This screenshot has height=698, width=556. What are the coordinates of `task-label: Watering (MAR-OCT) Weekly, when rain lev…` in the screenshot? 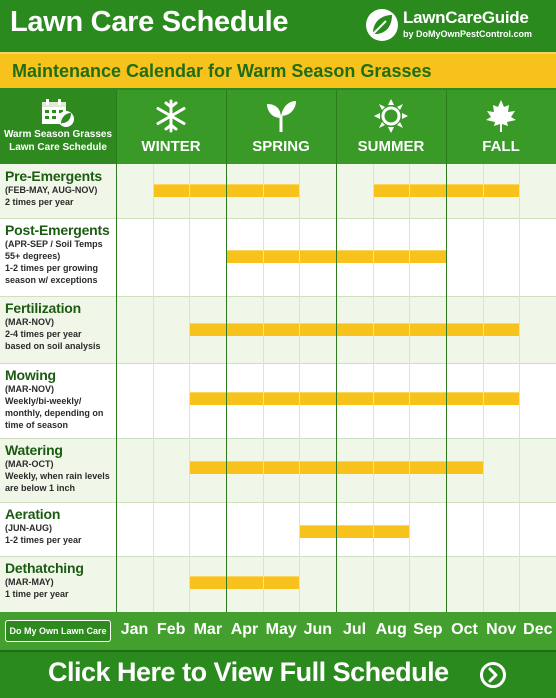 It's located at (58, 470).